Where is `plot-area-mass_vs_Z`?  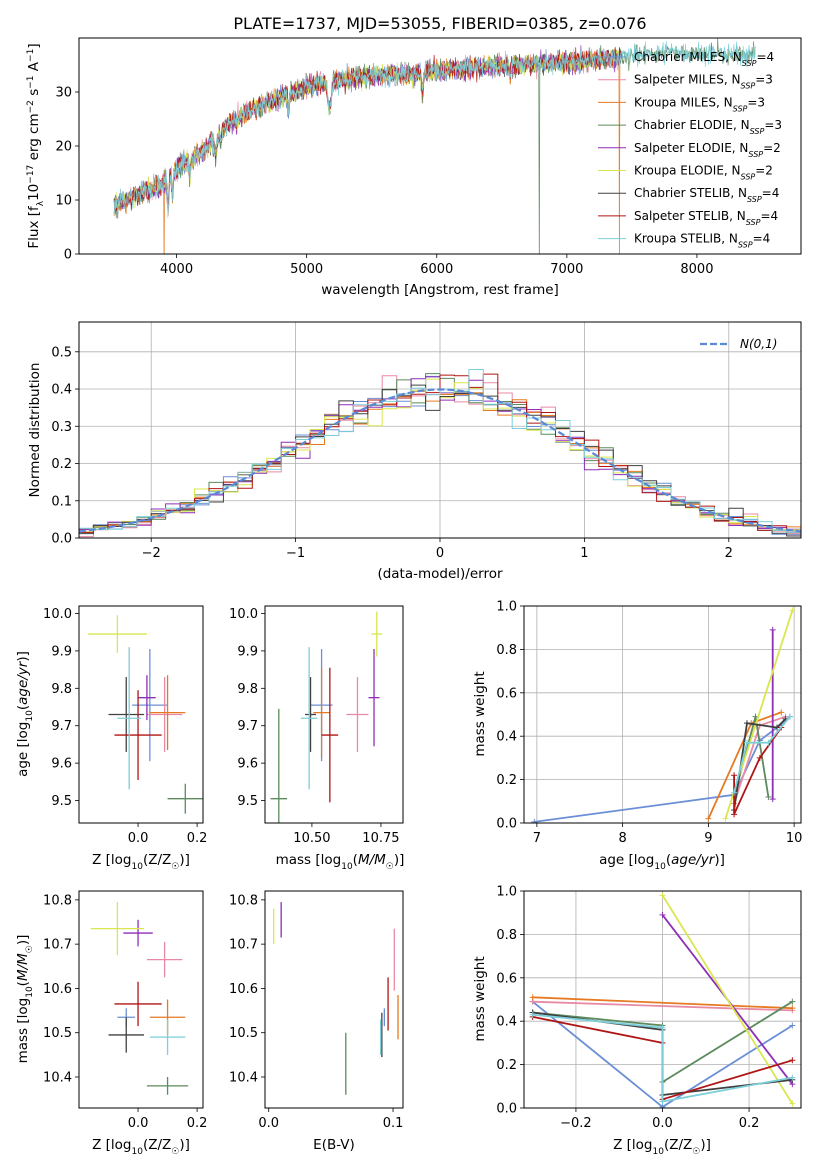
plot-area-mass_vs_Z is located at coordinates (139, 998).